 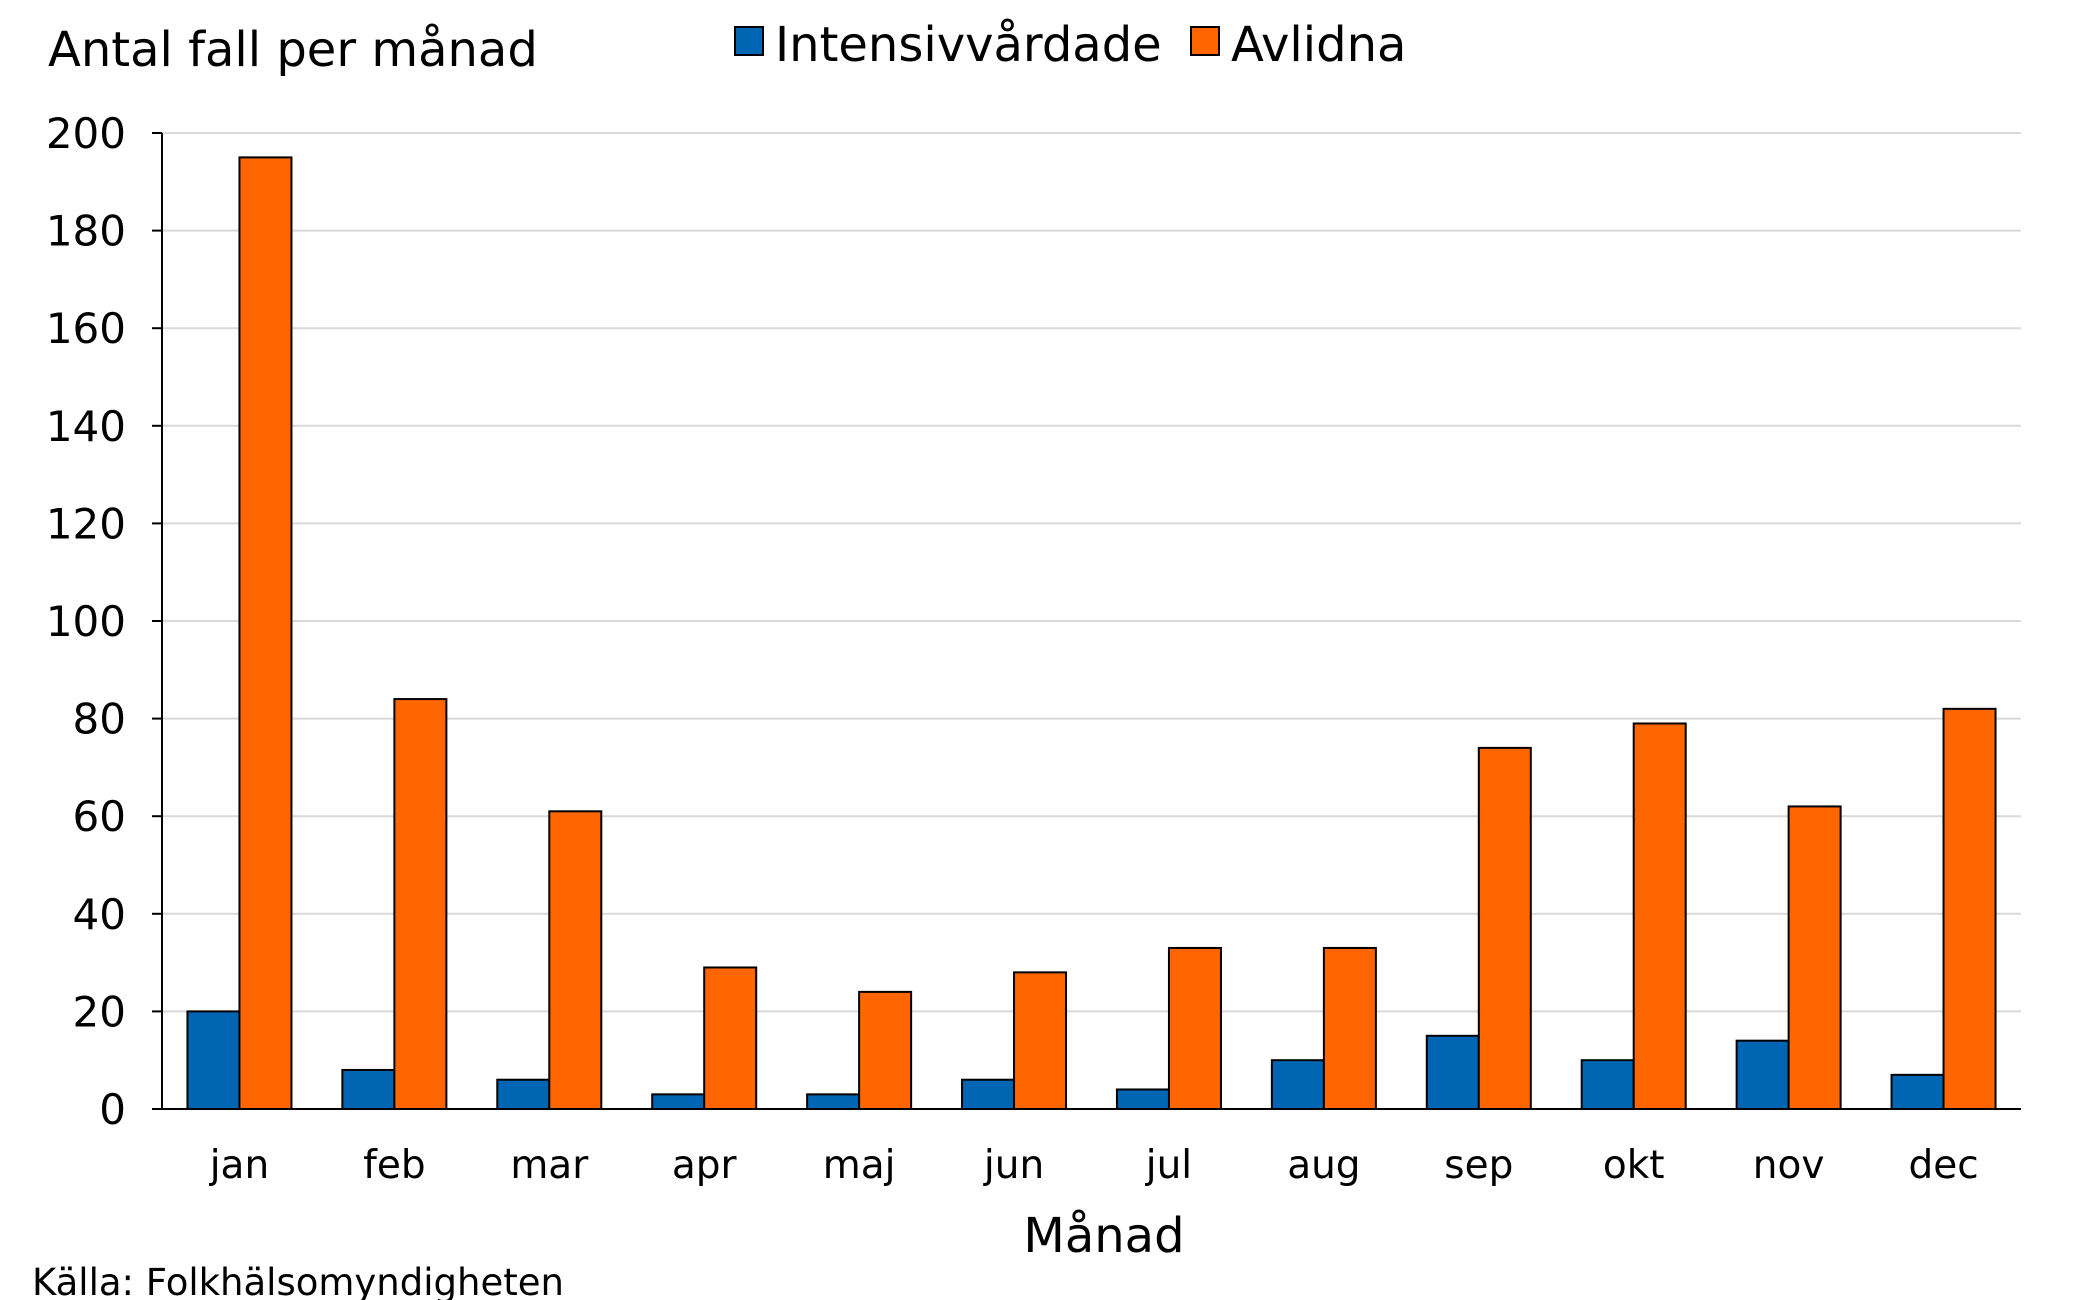 I want to click on x-tick-label-feb: feb, so click(x=394, y=1165).